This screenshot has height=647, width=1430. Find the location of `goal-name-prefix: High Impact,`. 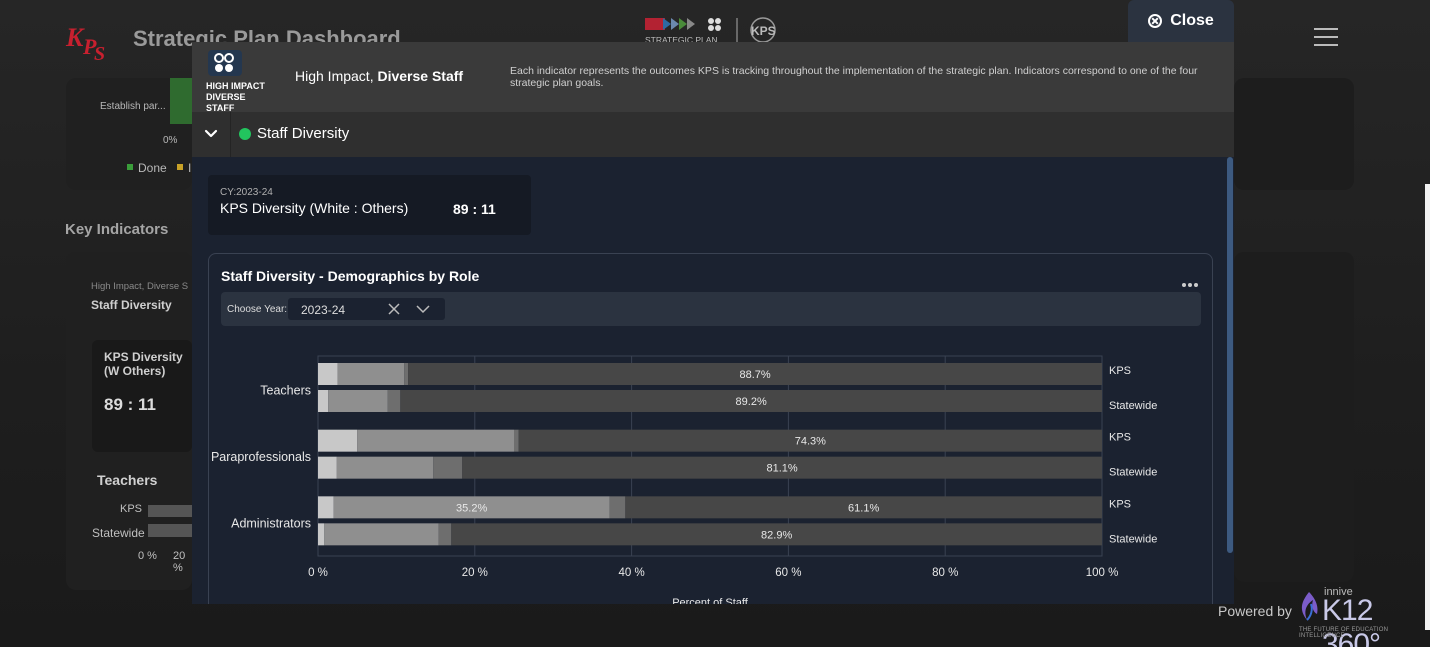

goal-name-prefix: High Impact, is located at coordinates (336, 76).